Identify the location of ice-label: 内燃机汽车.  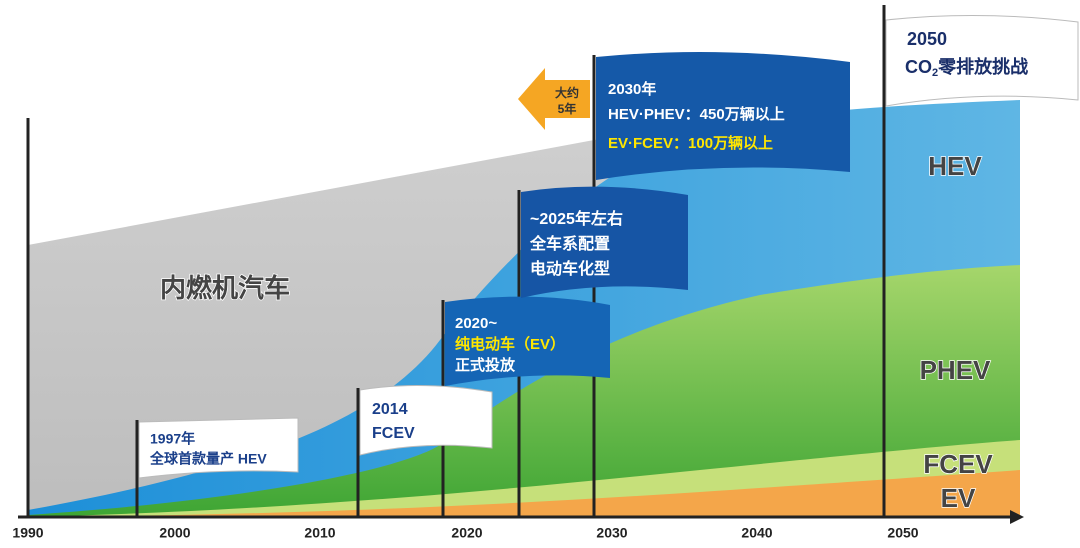
(225, 288).